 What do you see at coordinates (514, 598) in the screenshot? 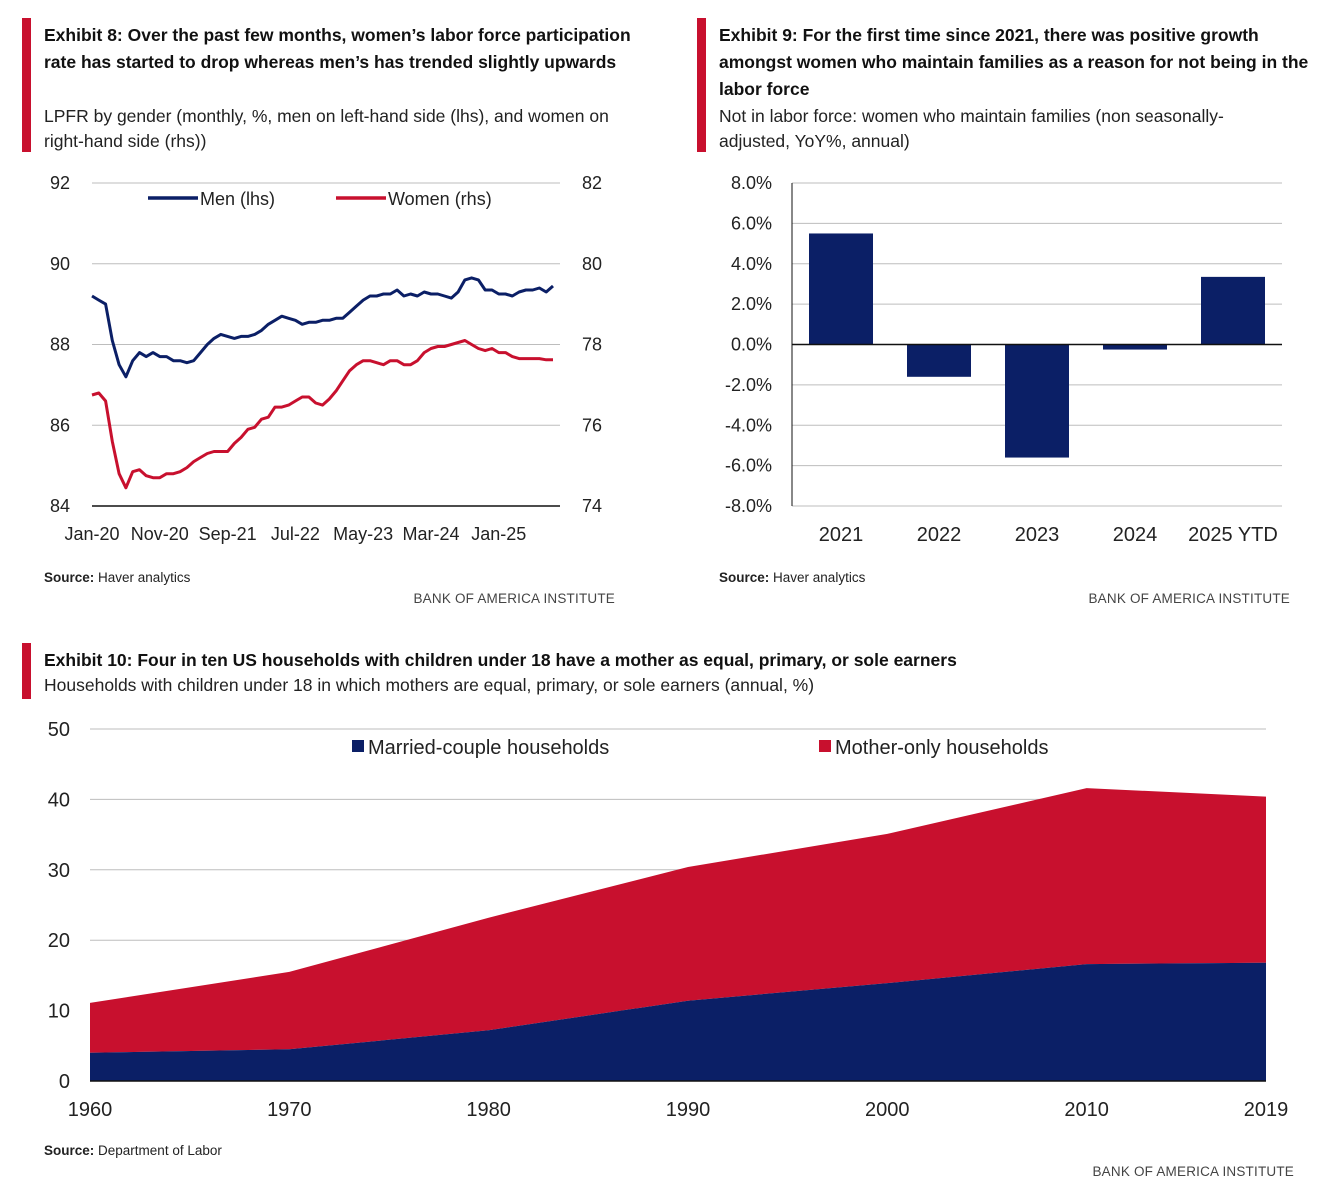
I see `exhibit-8-brand: BANK OF AMERICA INSTITUTE` at bounding box center [514, 598].